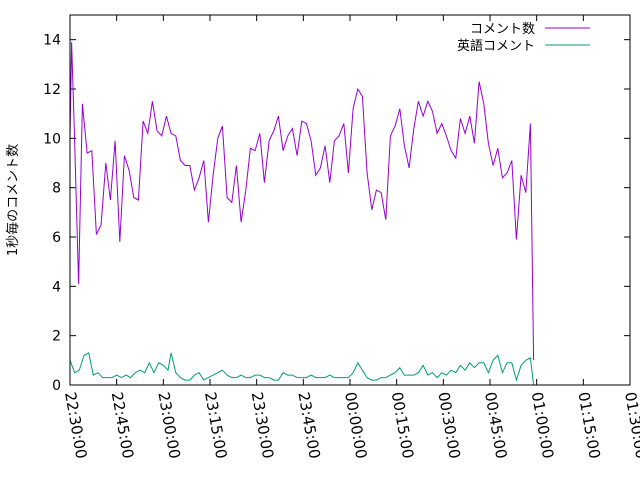  I want to click on legend-label: 英語コメント, so click(496, 46).